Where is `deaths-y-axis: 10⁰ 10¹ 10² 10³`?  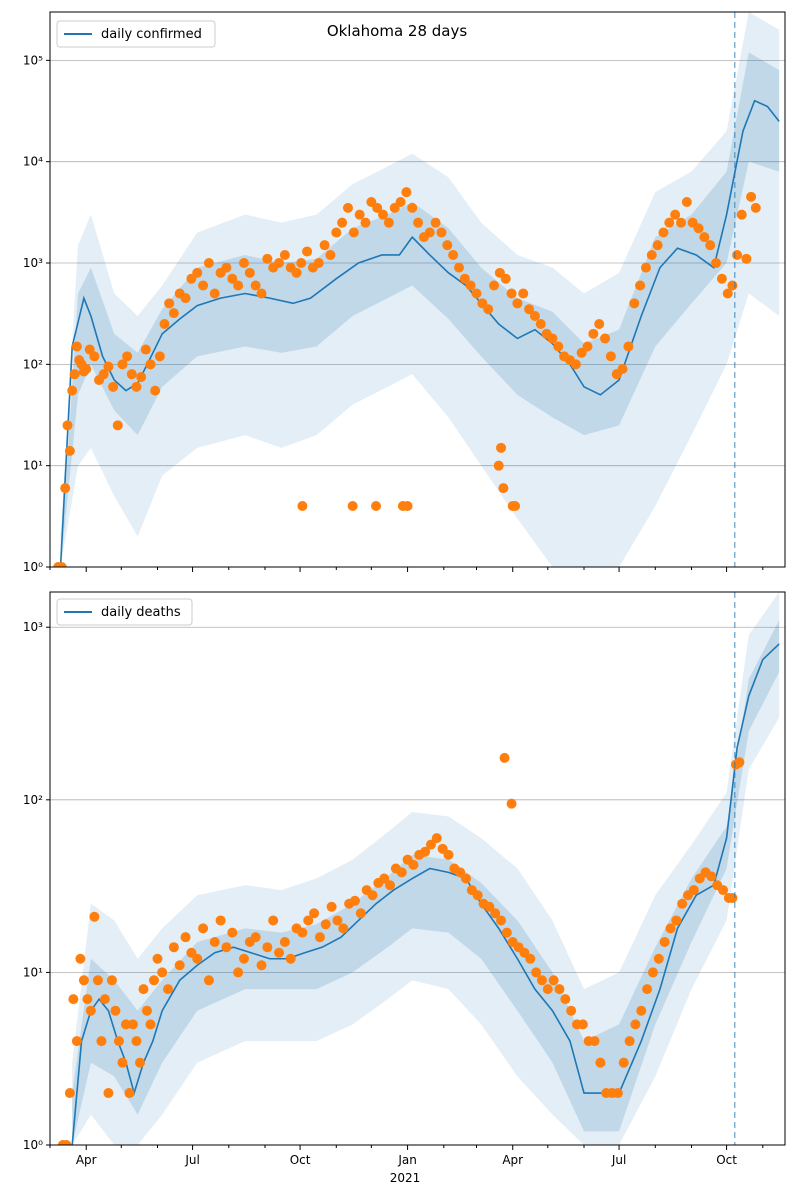 deaths-y-axis: 10⁰ 10¹ 10² 10³ is located at coordinates (36, 886).